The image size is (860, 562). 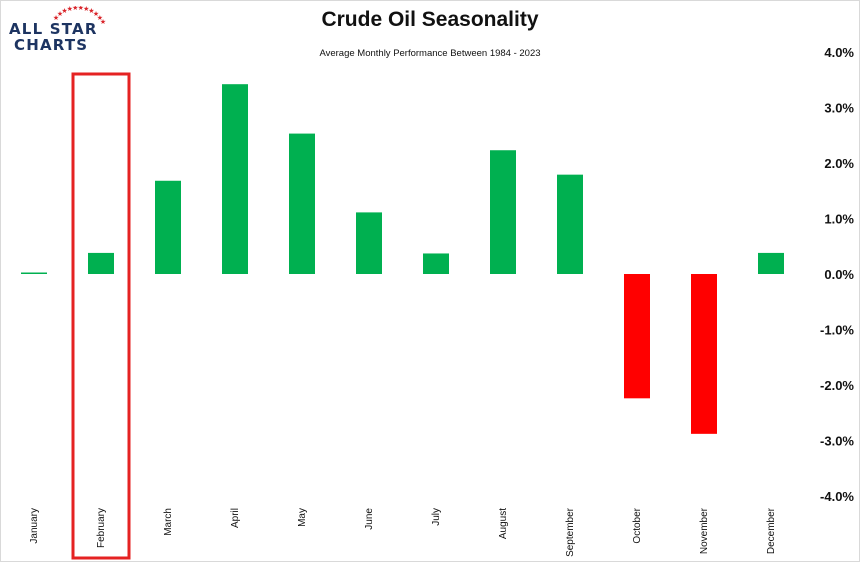 I want to click on y-tick-label: 3.0%, so click(x=839, y=108).